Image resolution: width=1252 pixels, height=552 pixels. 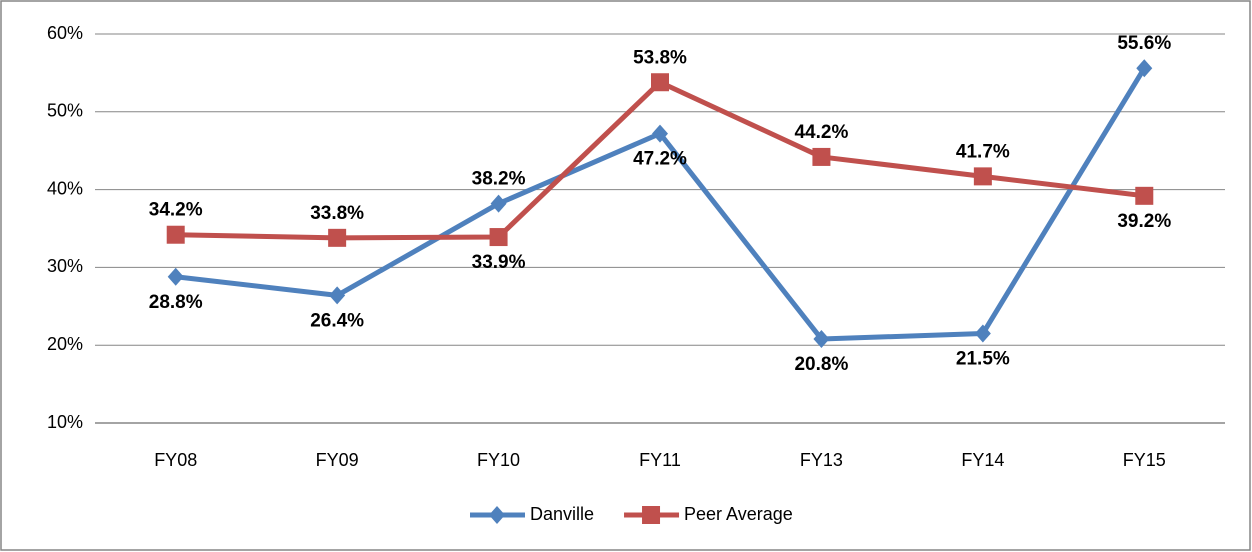 I want to click on data-label: 39.2%, so click(x=1144, y=221).